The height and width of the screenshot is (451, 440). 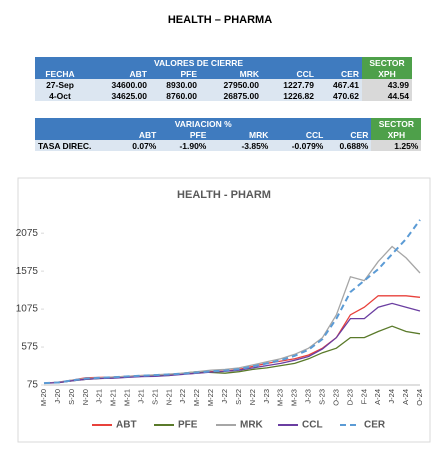 I want to click on series-line, so click(x=232, y=354).